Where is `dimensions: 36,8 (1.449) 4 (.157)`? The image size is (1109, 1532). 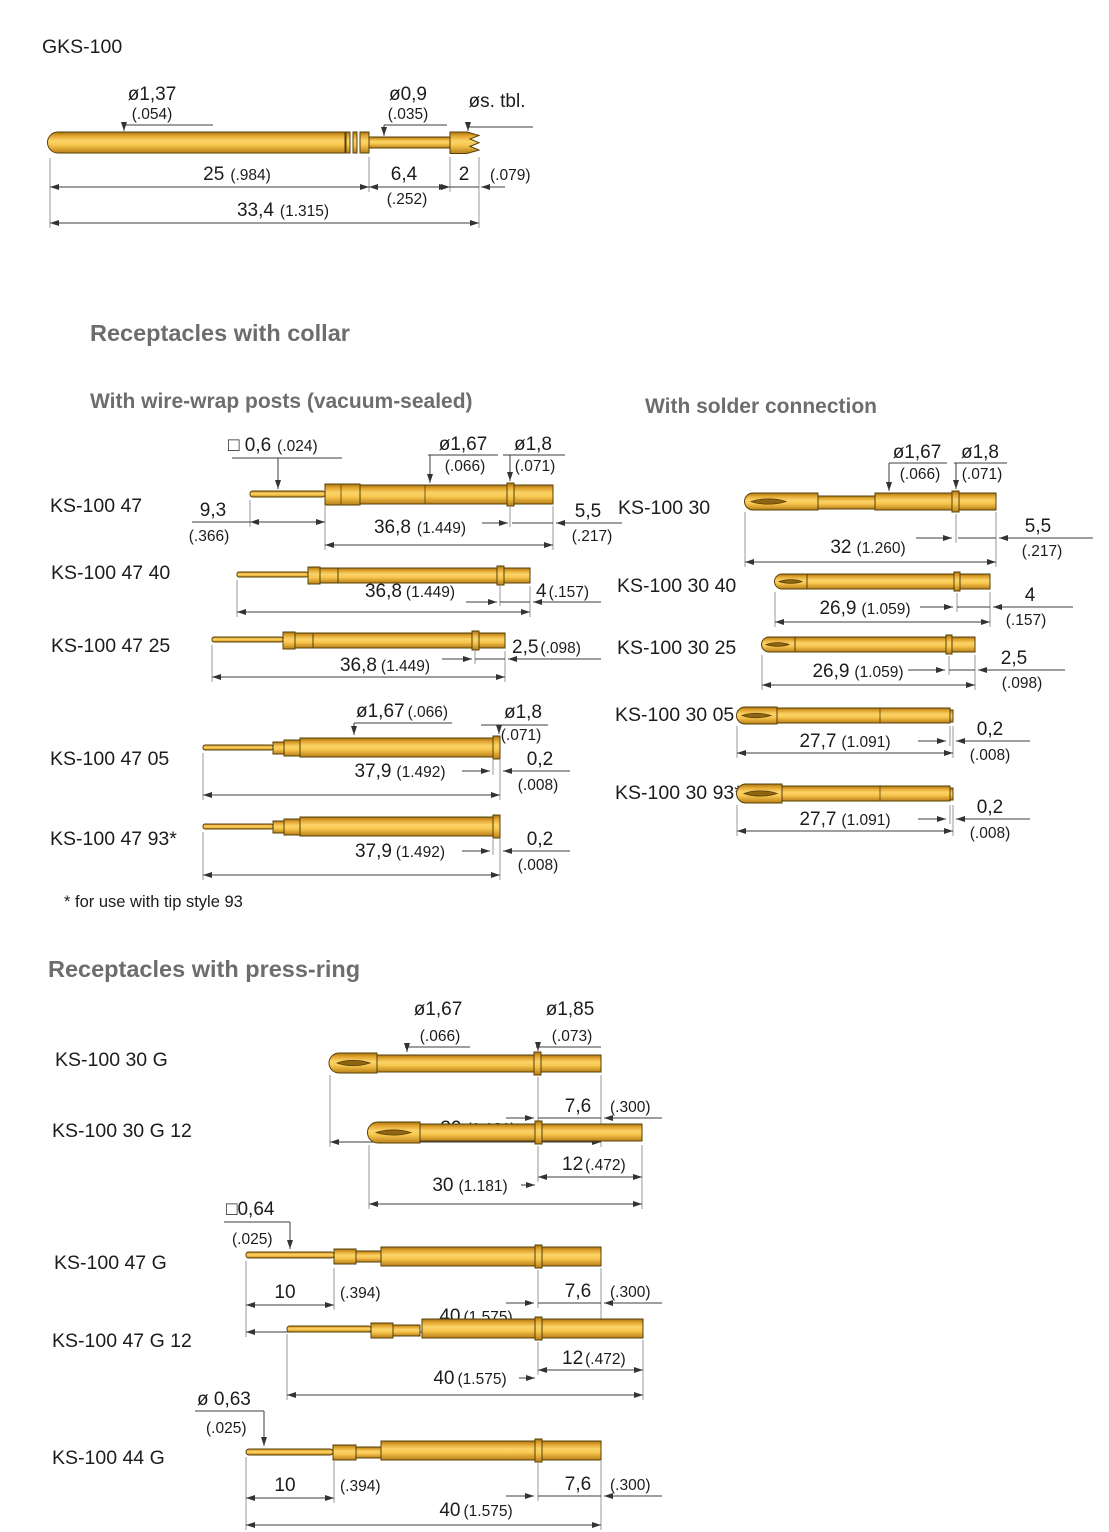
dimensions: 36,8 (1.449) 4 (.157) is located at coordinates (418, 598).